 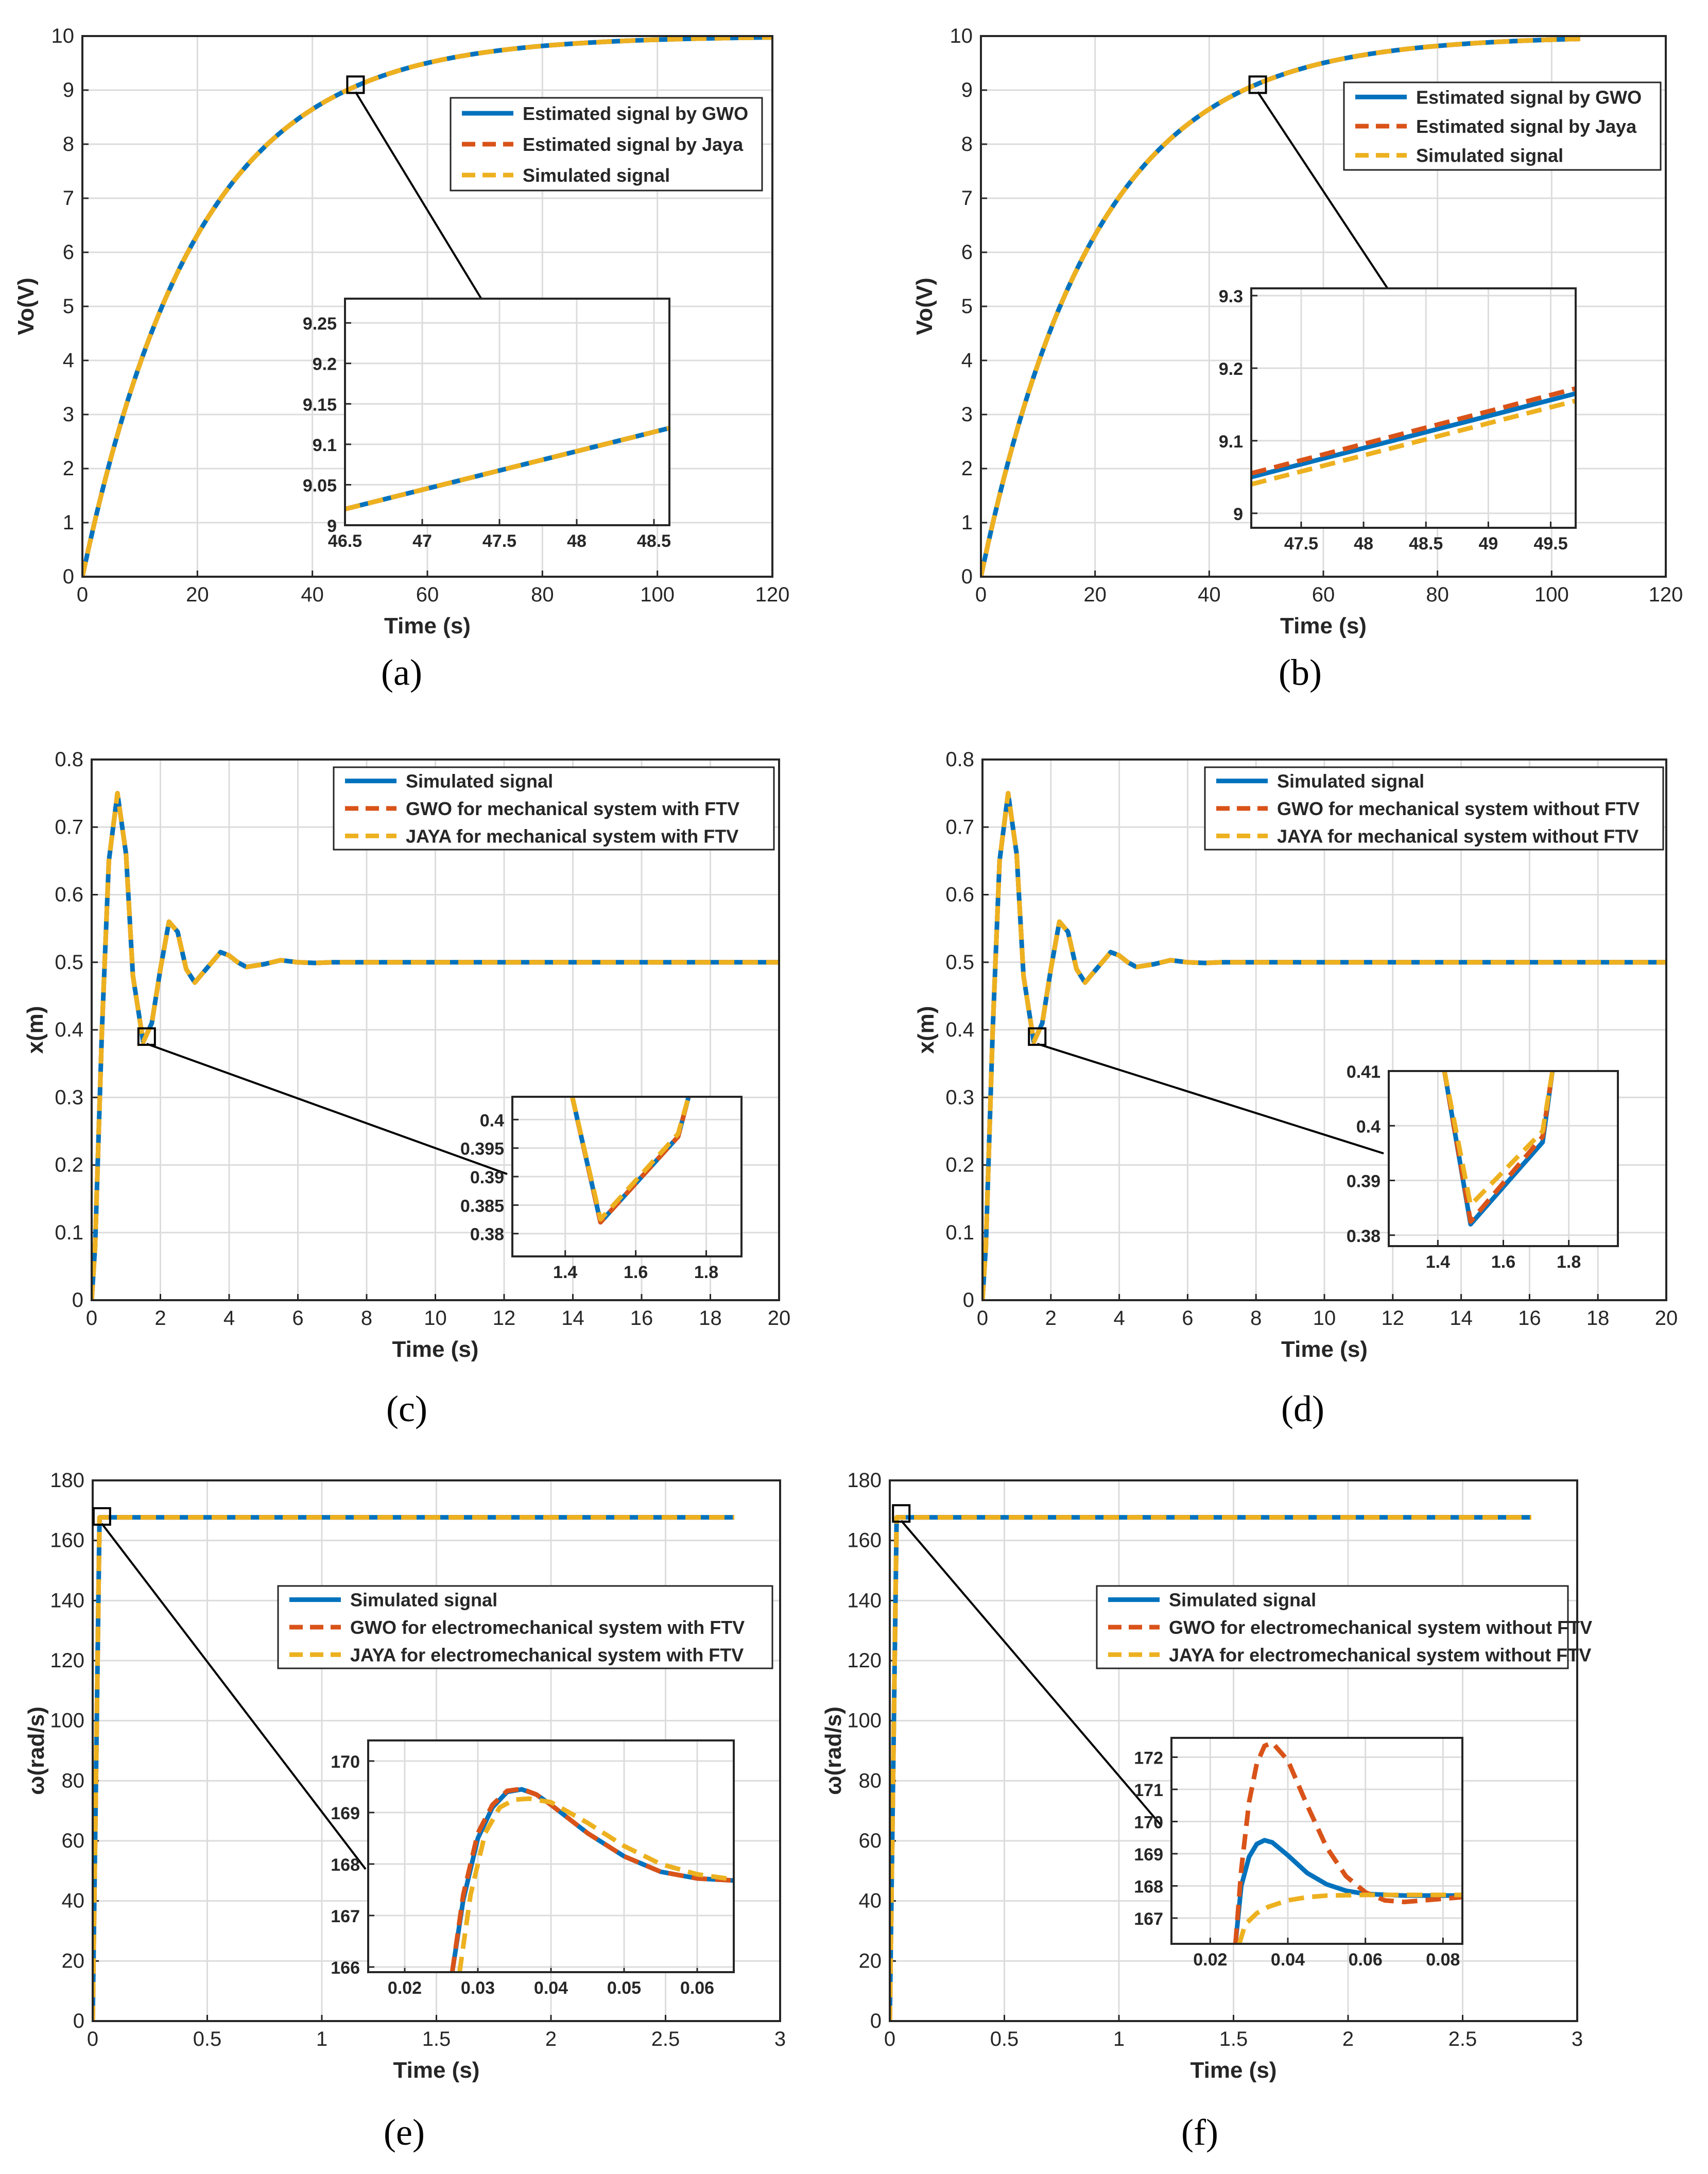 What do you see at coordinates (641, 1319) in the screenshot?
I see `x-tick-label: 16` at bounding box center [641, 1319].